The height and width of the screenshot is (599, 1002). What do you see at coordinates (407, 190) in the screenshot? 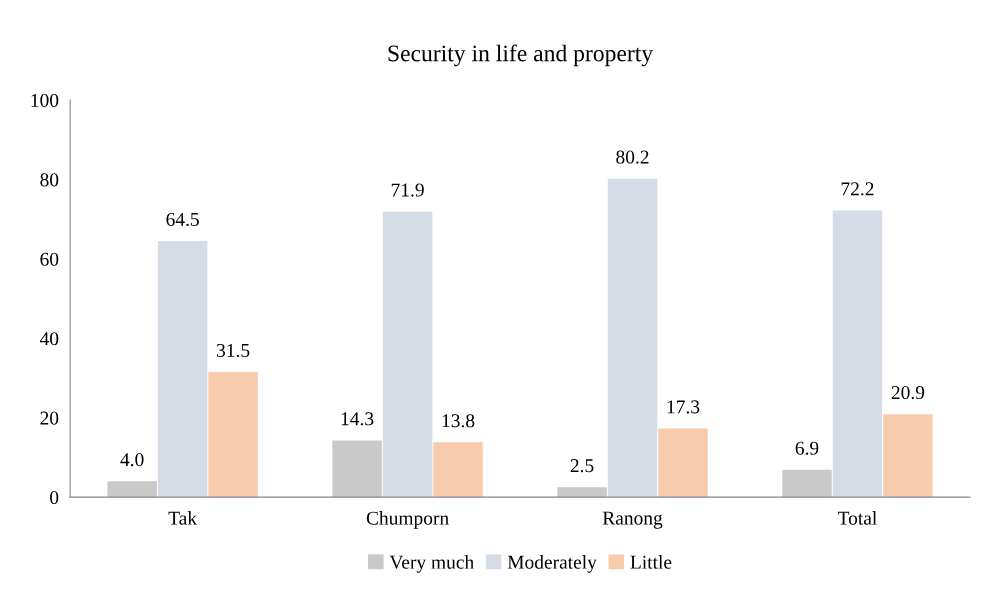
I see `data-label: 71.9` at bounding box center [407, 190].